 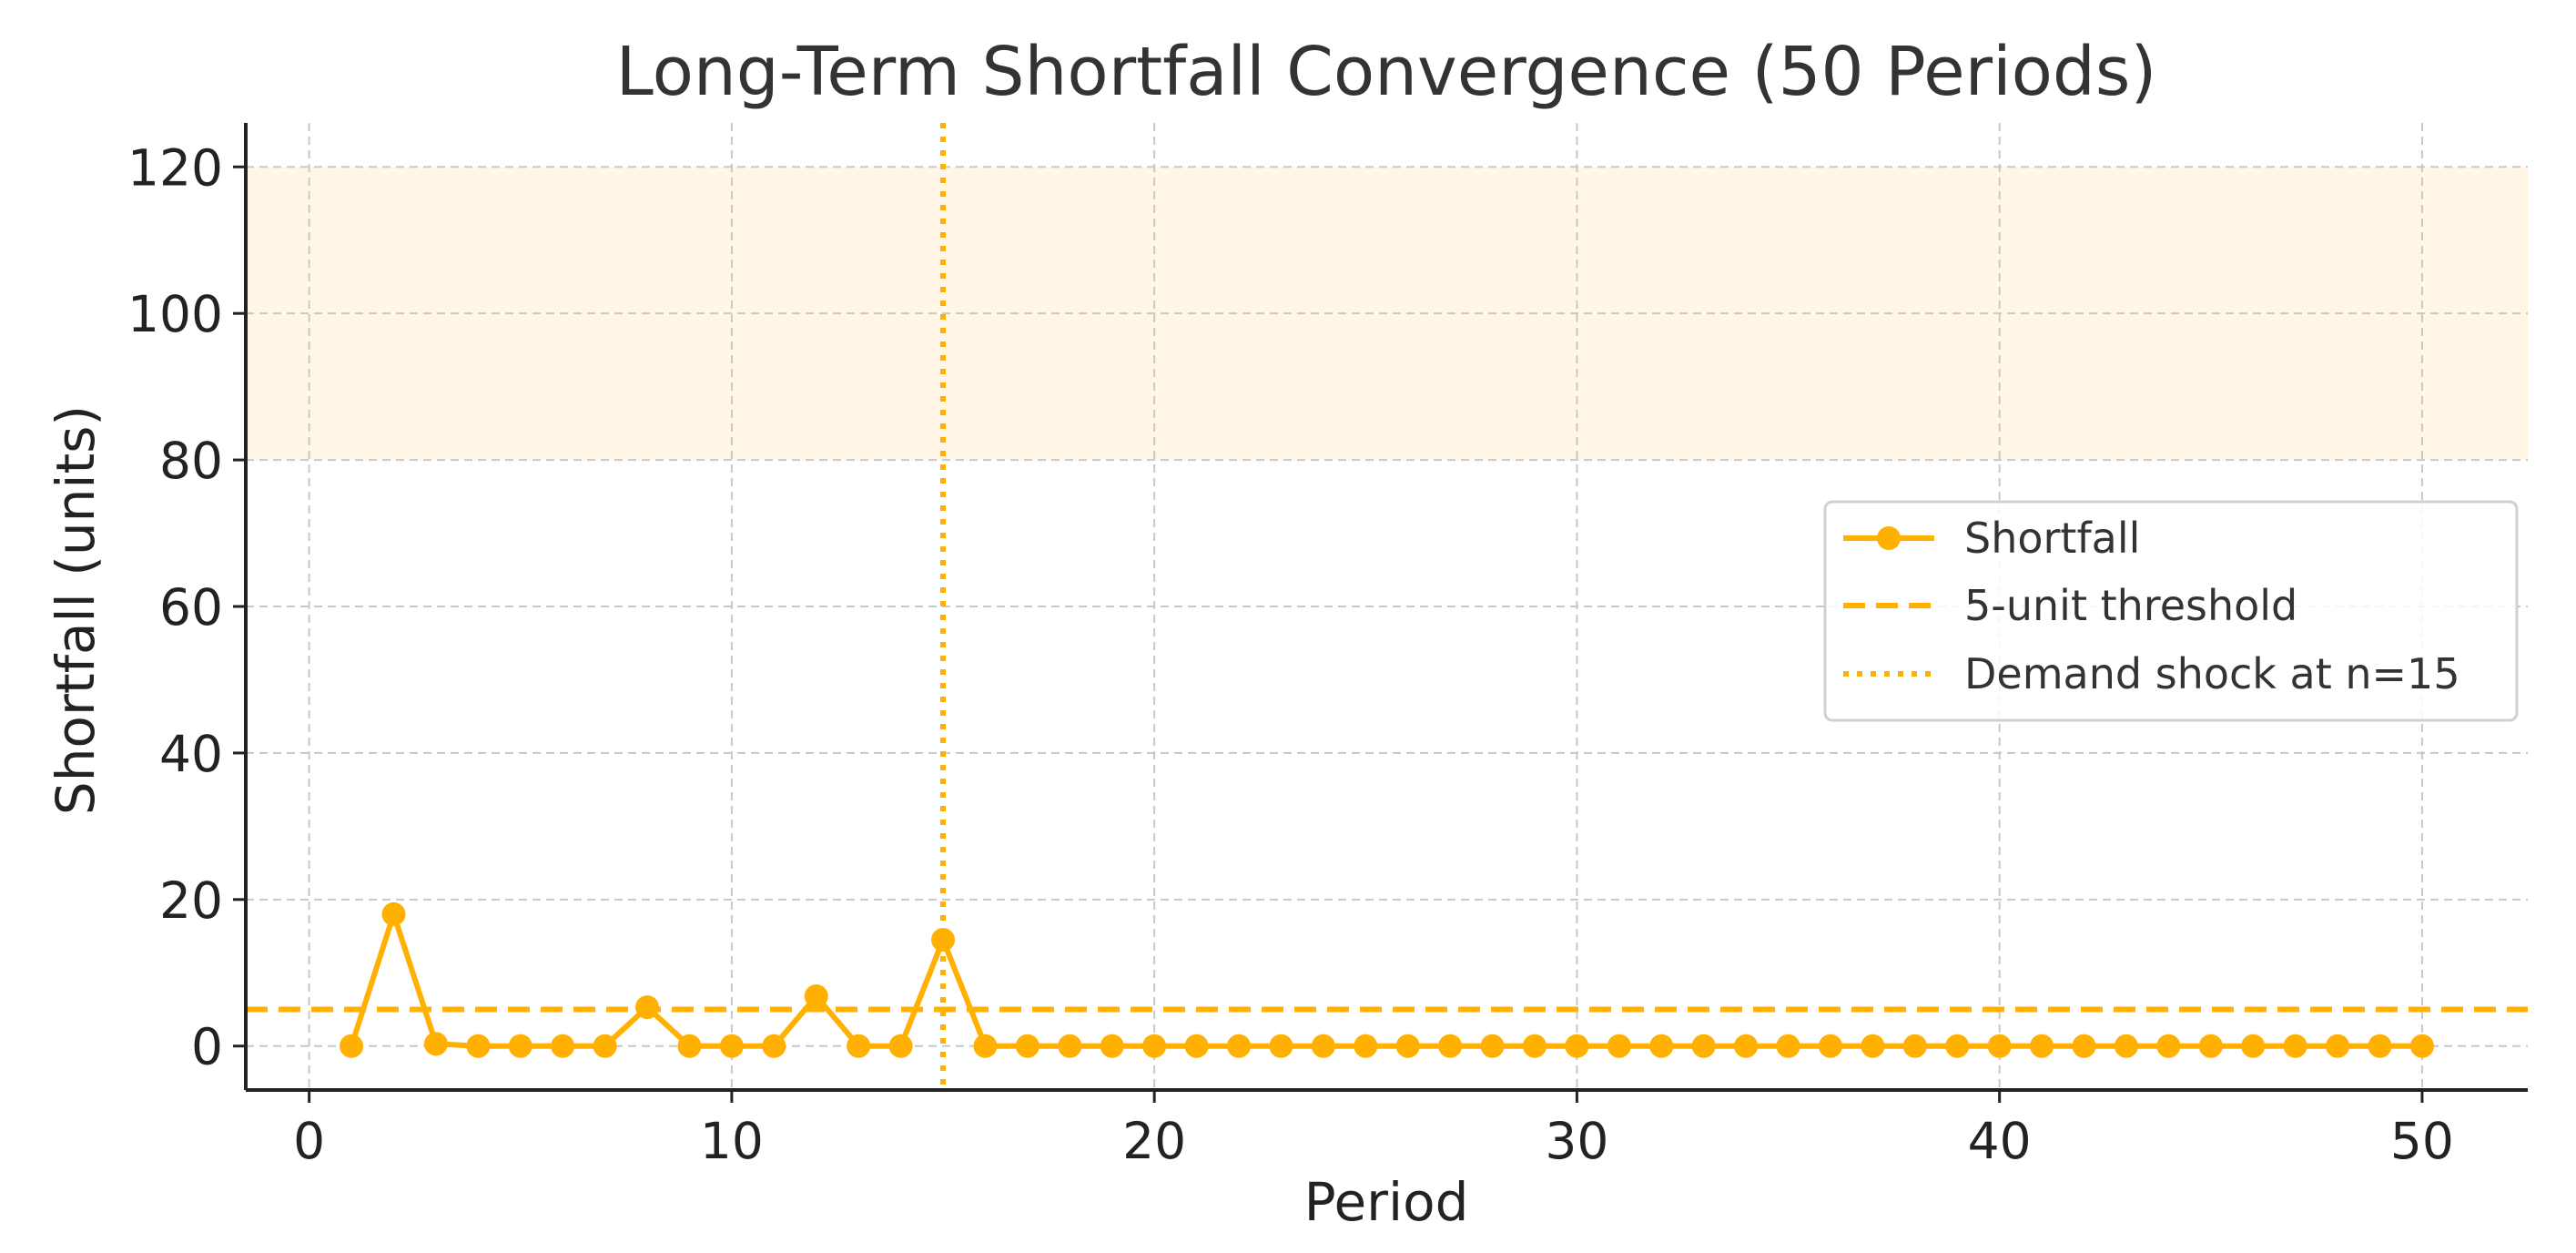 I want to click on y-axis-label: Shortfall (units), so click(x=75, y=610).